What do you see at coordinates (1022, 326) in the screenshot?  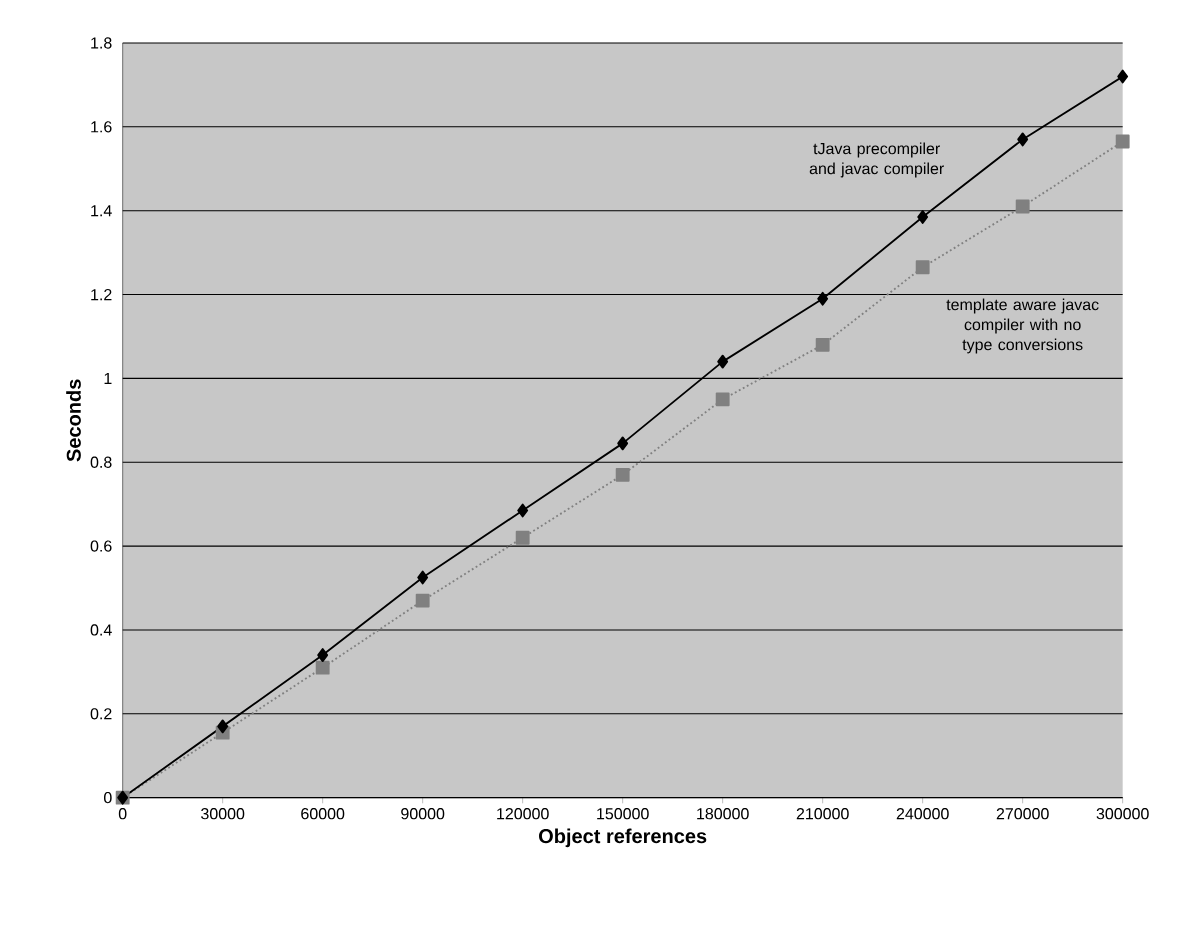 I see `series-label: template aware javac compiler with no type conversions` at bounding box center [1022, 326].